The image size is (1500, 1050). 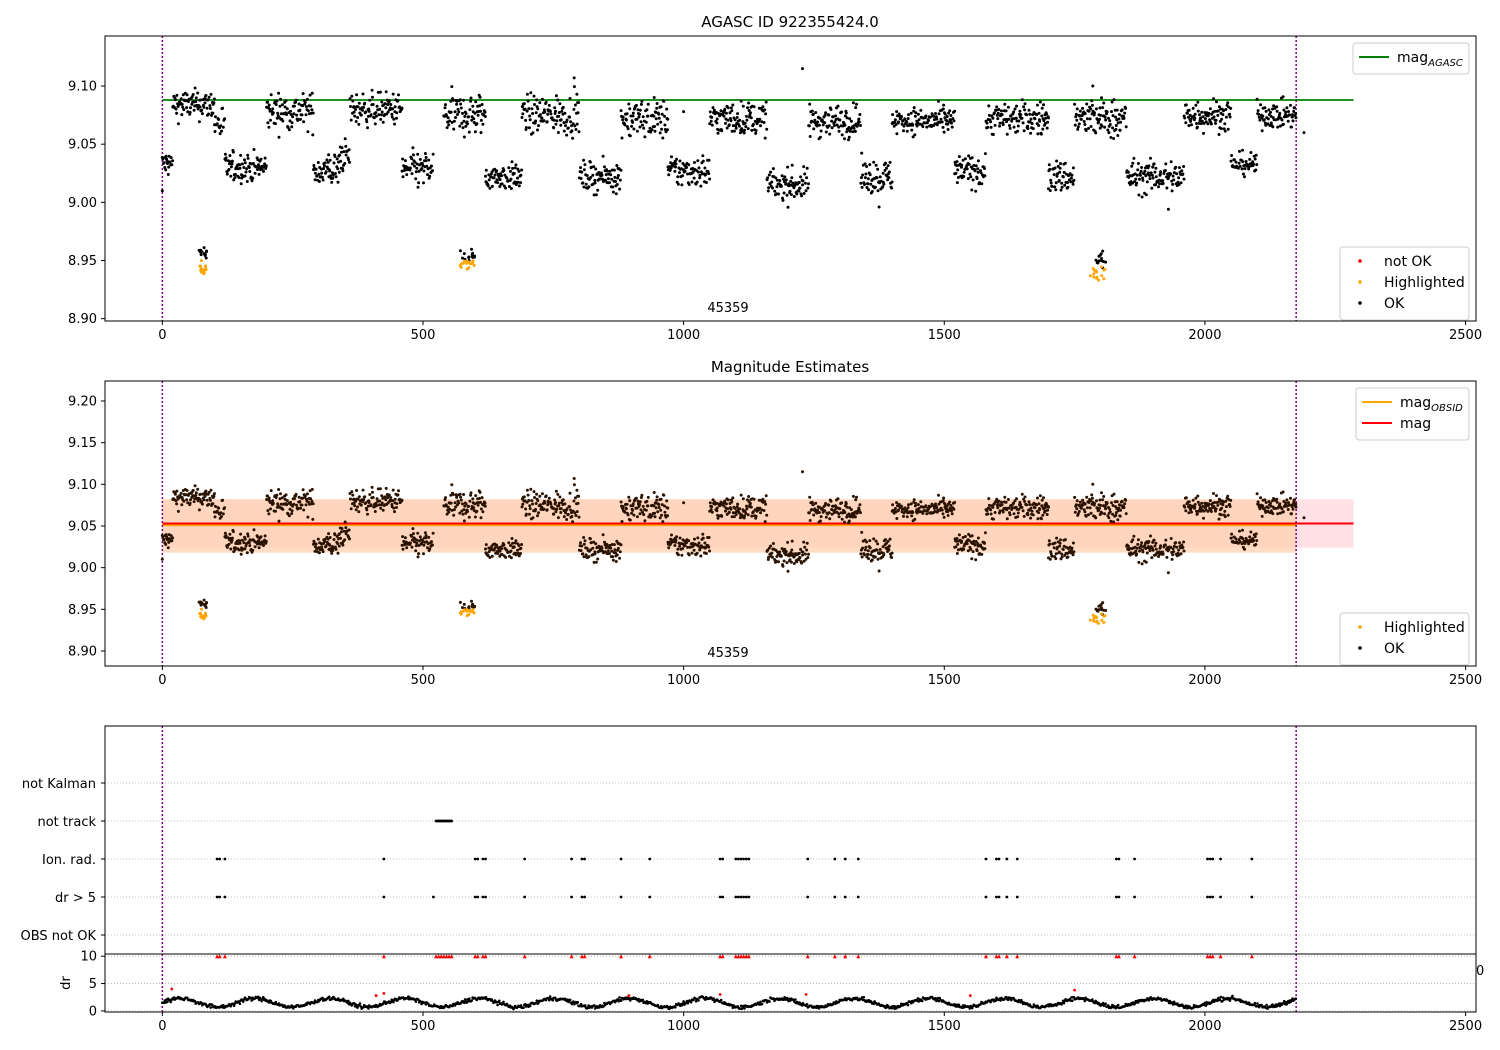 I want to click on legend-label-subscript: AGASC, so click(x=1445, y=63).